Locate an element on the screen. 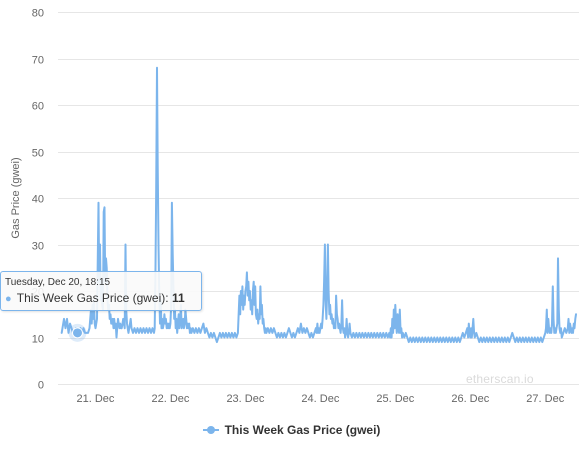 This screenshot has height=449, width=583. hover-marker-group is located at coordinates (77, 332).